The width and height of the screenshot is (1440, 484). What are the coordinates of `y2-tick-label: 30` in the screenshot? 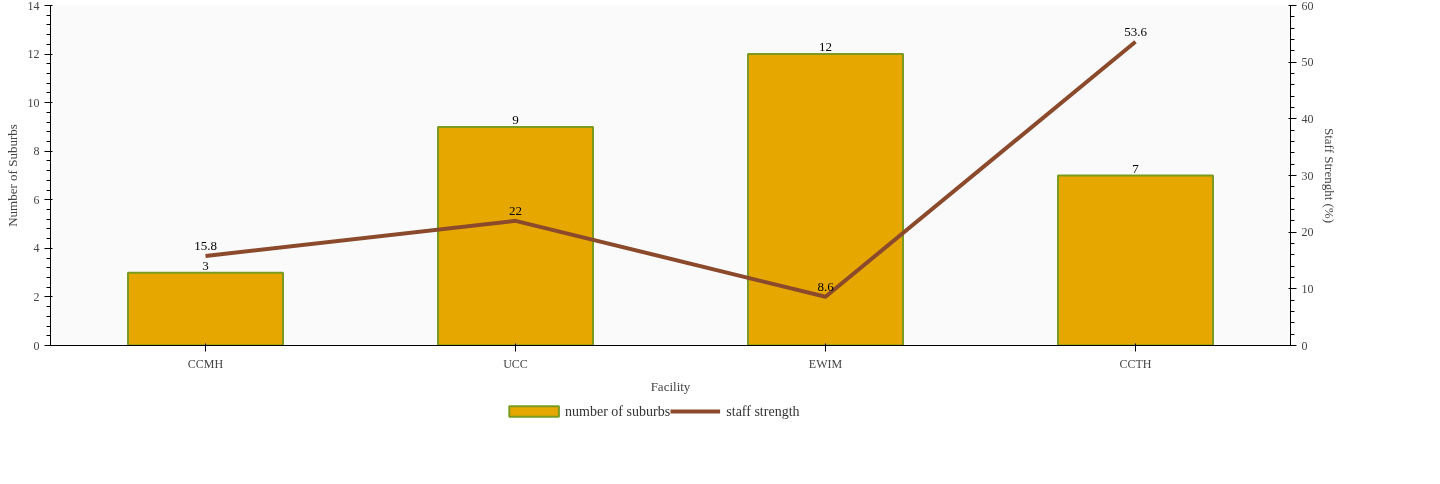 It's located at (1307, 175).